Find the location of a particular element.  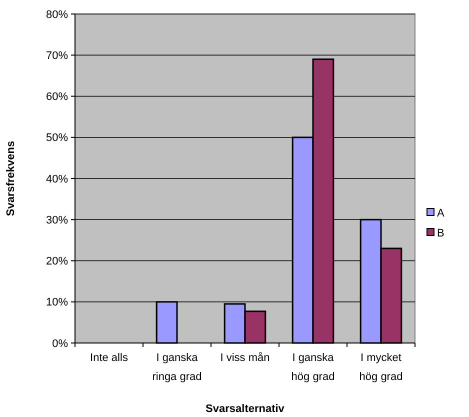

y-tick-label: 30% is located at coordinates (57, 220).